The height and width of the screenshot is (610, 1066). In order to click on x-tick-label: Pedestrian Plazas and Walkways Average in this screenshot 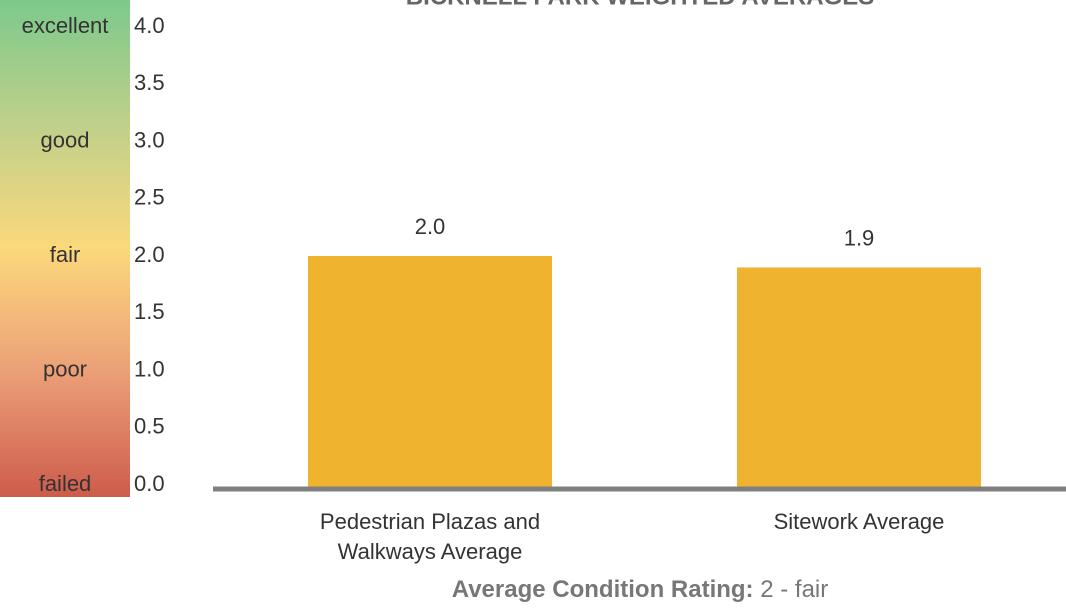, I will do `click(430, 536)`.